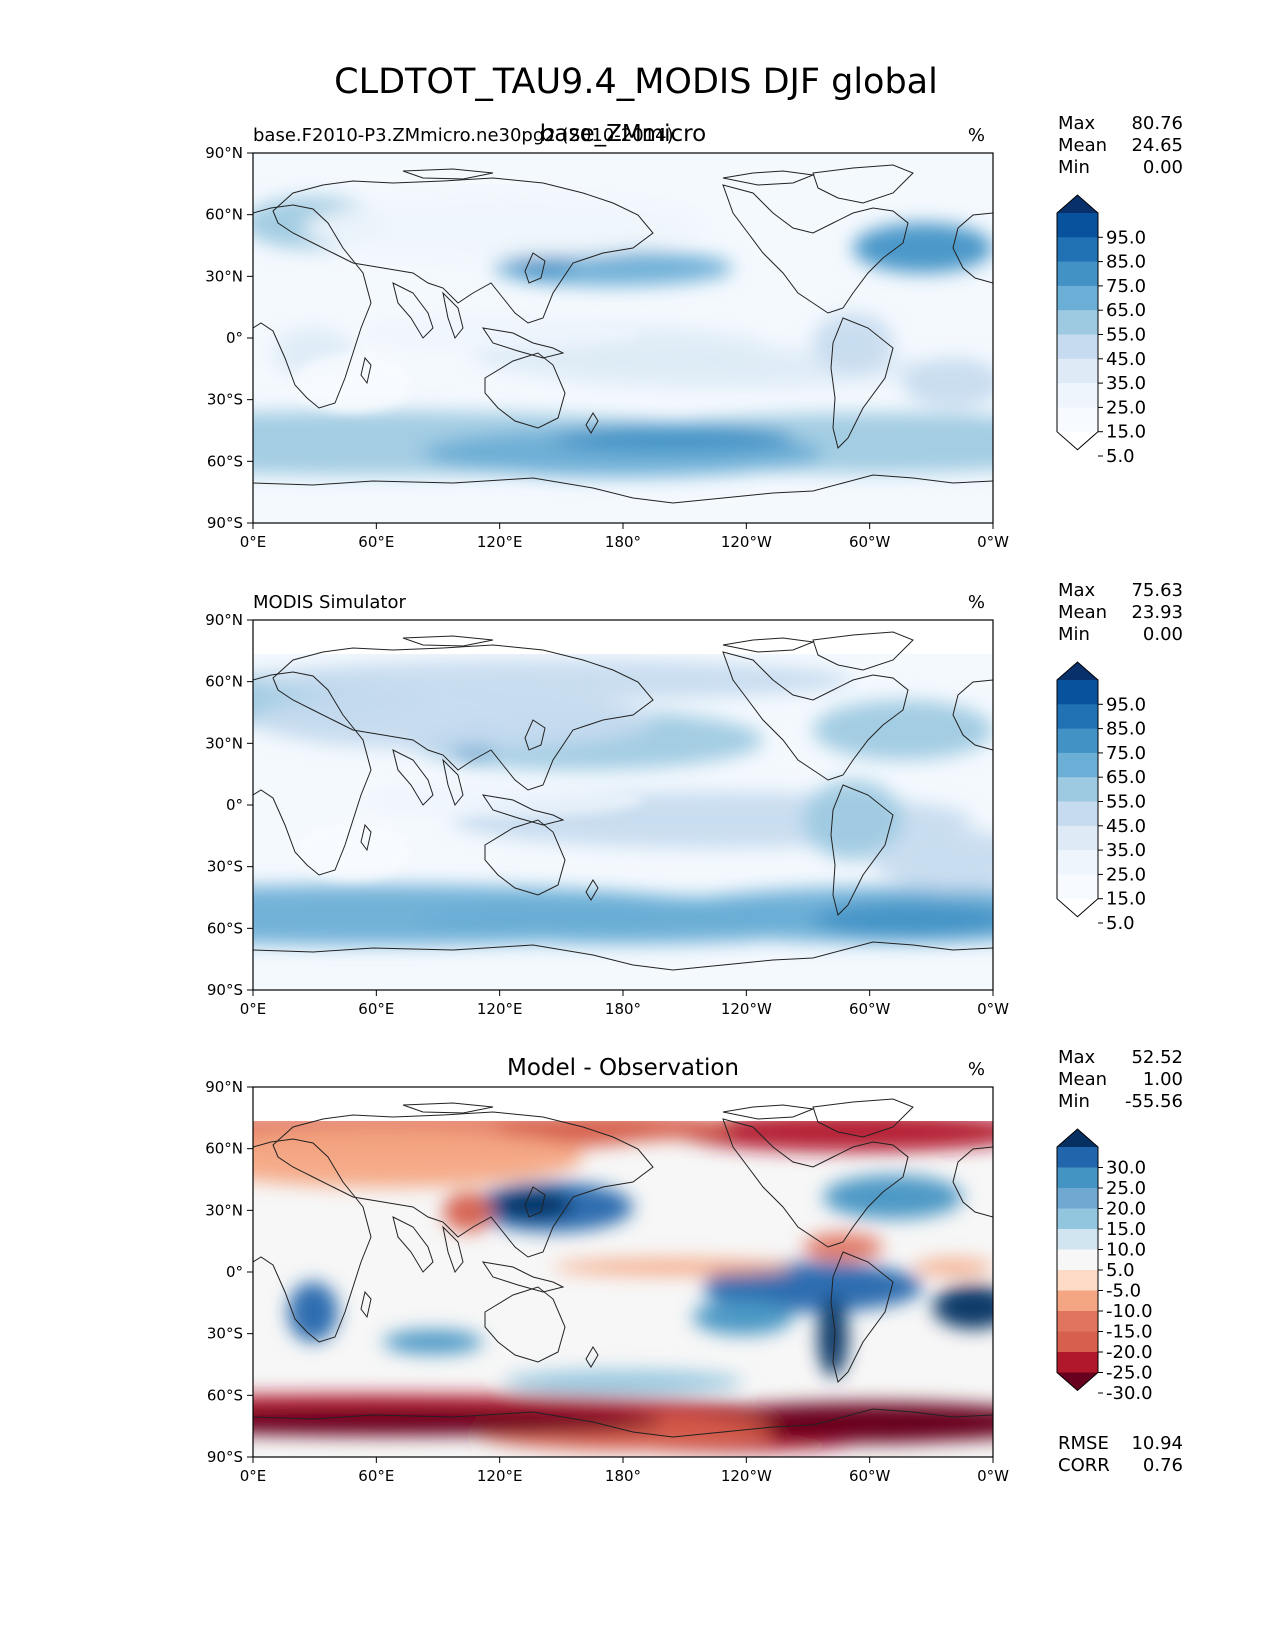  What do you see at coordinates (1157, 145) in the screenshot?
I see `stat-value: 24.65` at bounding box center [1157, 145].